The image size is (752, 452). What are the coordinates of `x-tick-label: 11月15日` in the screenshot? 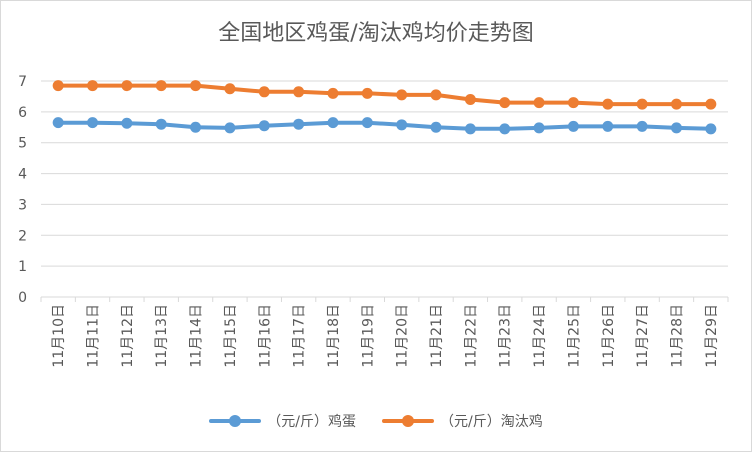 It's located at (231, 336).